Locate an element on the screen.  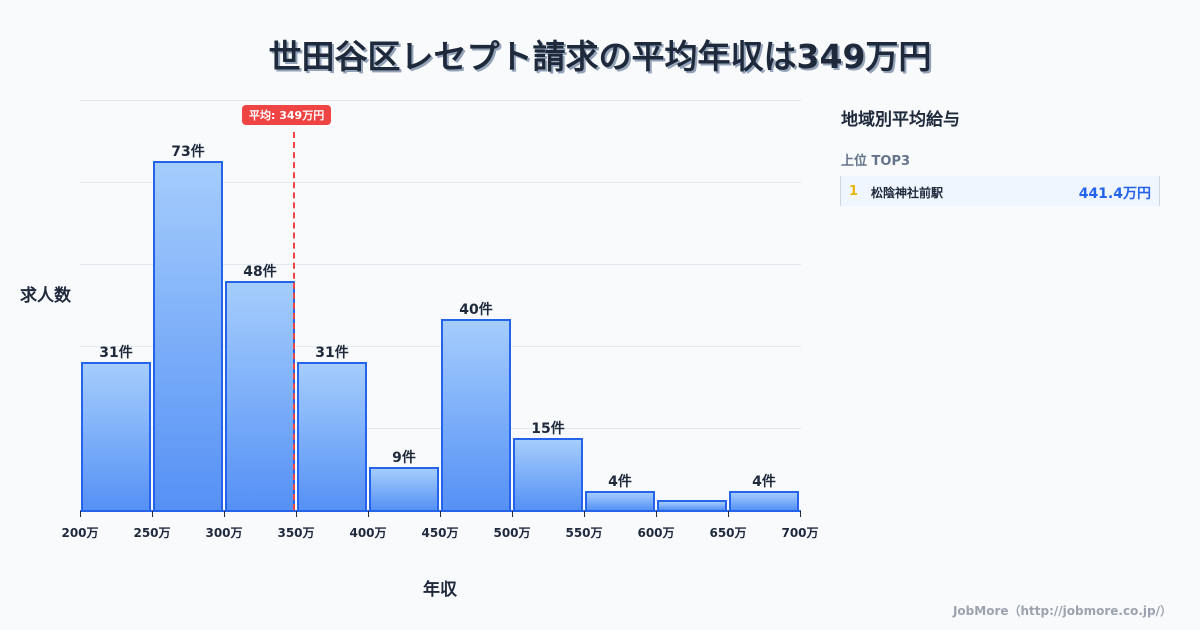
bar-value-label: 73件 is located at coordinates (188, 152).